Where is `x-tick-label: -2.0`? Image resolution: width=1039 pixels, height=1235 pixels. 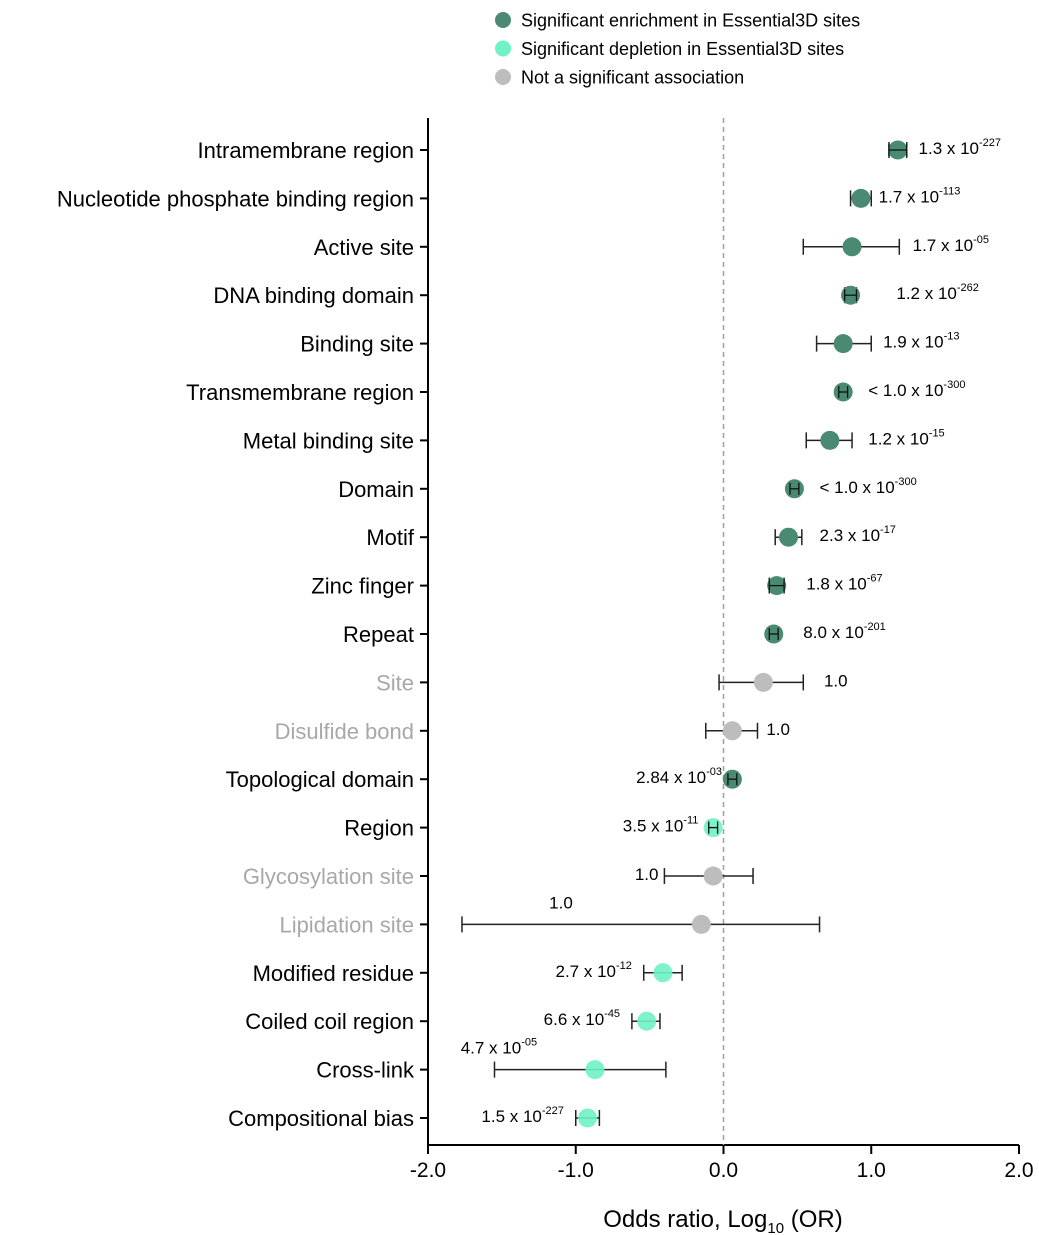 x-tick-label: -2.0 is located at coordinates (428, 1170).